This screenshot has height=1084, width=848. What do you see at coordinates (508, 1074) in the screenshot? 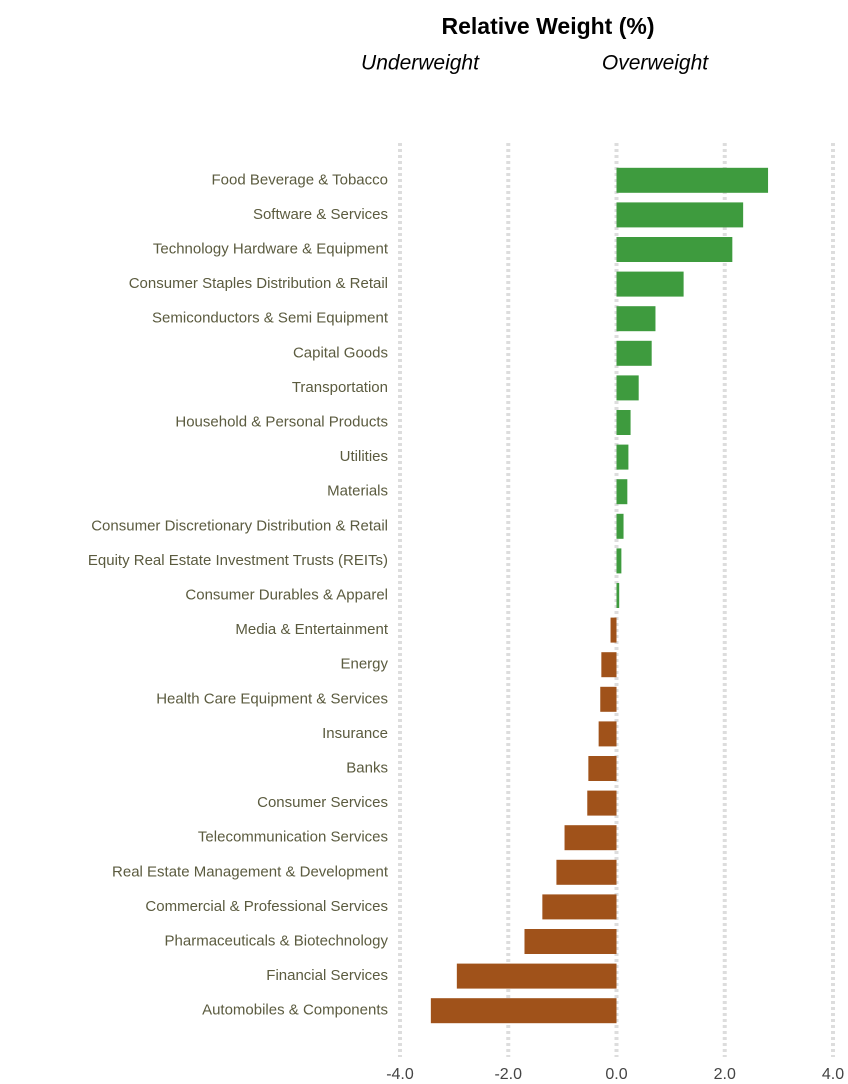
I see `x-tick-label: -2.0` at bounding box center [508, 1074].